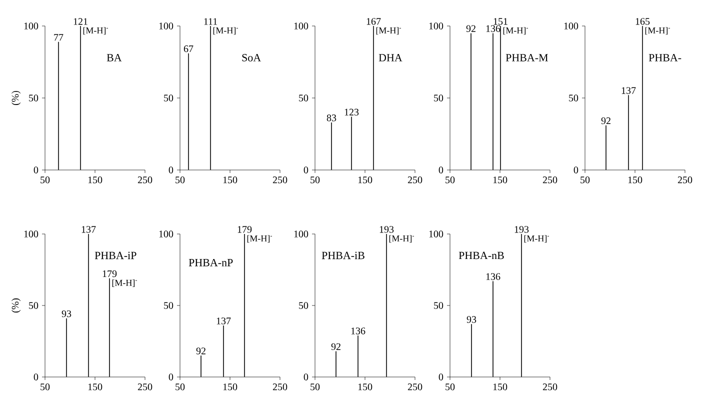 The width and height of the screenshot is (709, 398). I want to click on annotation: 167, so click(373, 21).